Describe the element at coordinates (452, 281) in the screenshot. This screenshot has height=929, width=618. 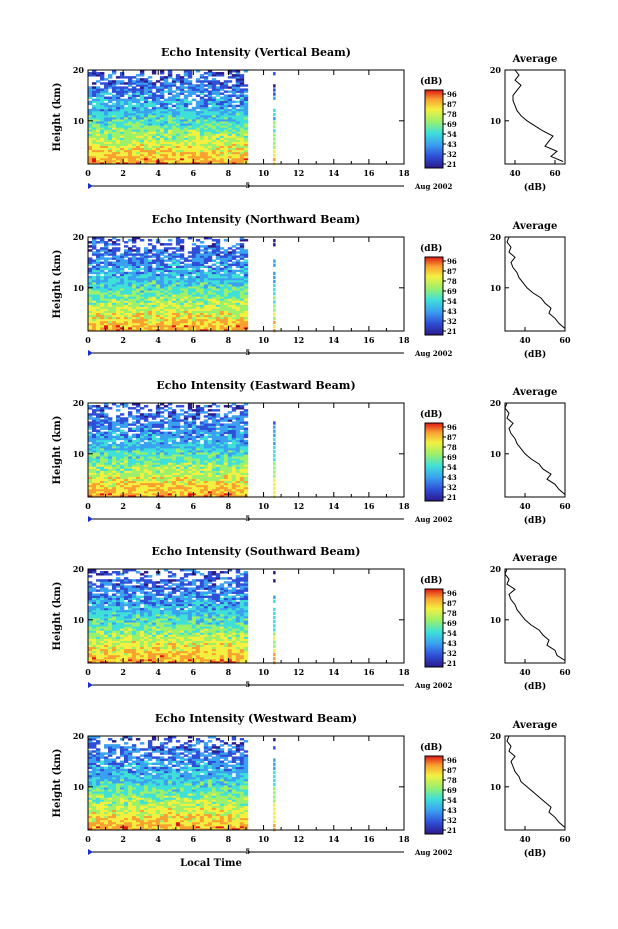
I see `colorbar-tick-label: 78` at that location.